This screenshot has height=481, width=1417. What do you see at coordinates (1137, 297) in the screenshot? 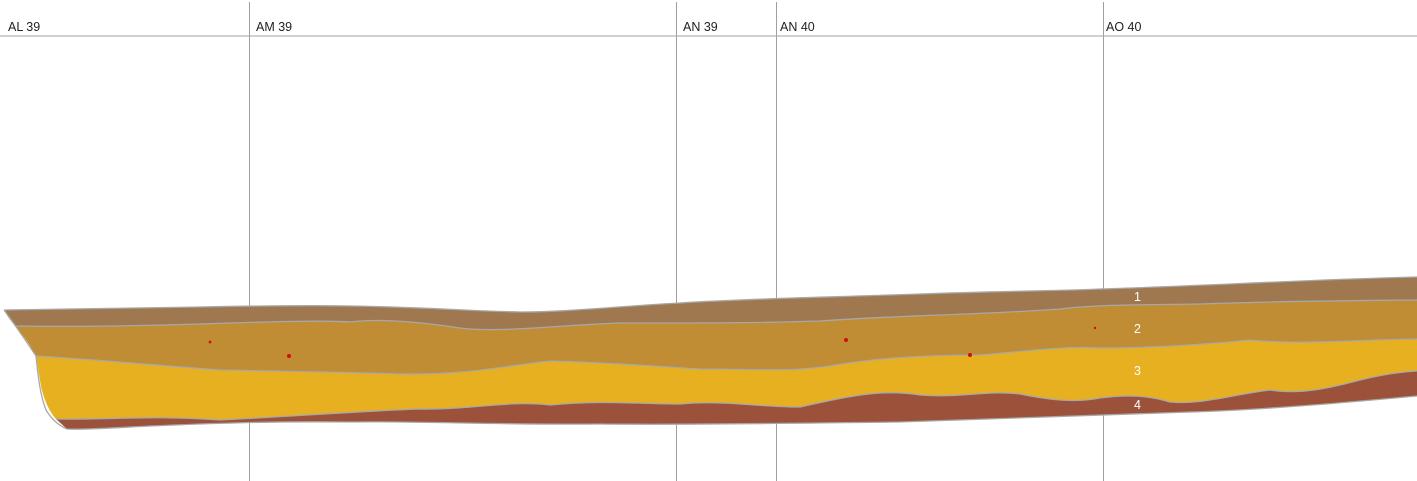
I see `layer-label-1: 1` at bounding box center [1137, 297].